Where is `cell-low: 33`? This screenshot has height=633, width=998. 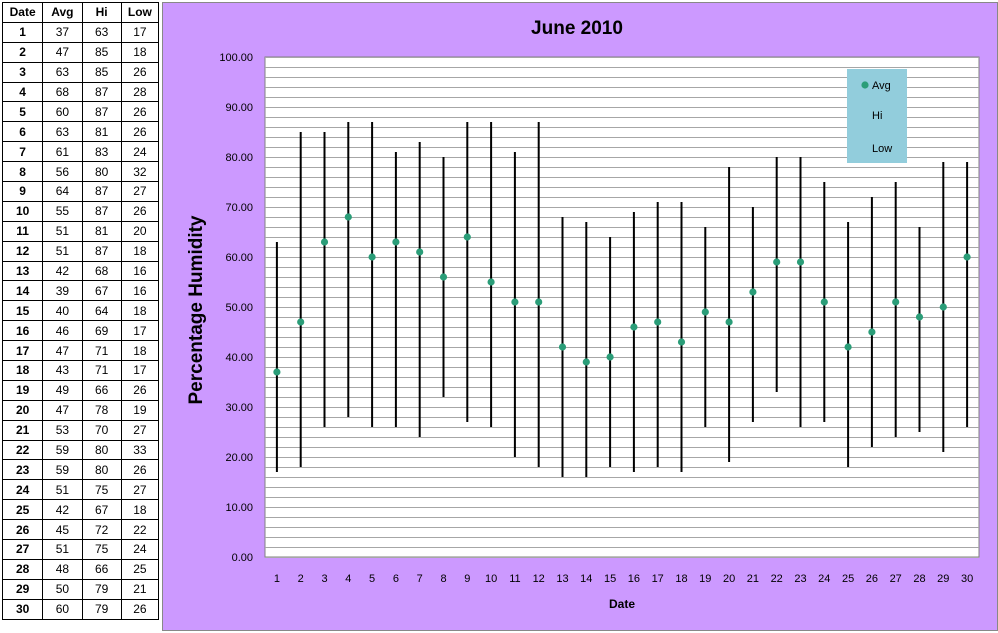
cell-low: 33 is located at coordinates (140, 450).